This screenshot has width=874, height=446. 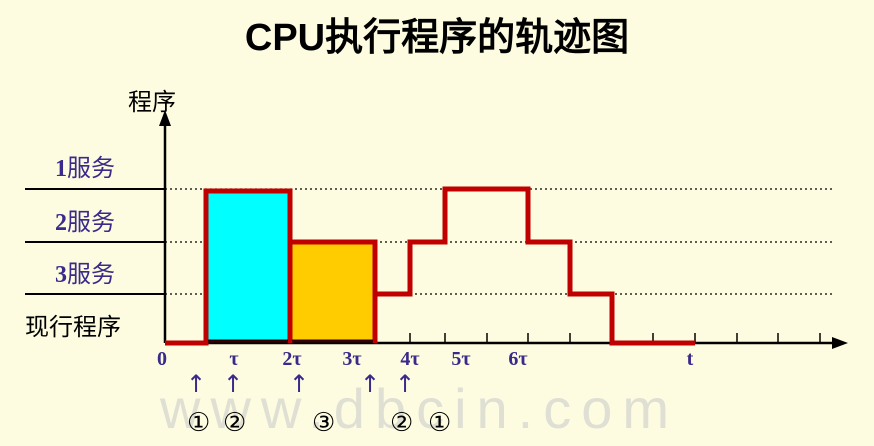 What do you see at coordinates (299, 384) in the screenshot?
I see `interrupt-arrow-3: ↑` at bounding box center [299, 384].